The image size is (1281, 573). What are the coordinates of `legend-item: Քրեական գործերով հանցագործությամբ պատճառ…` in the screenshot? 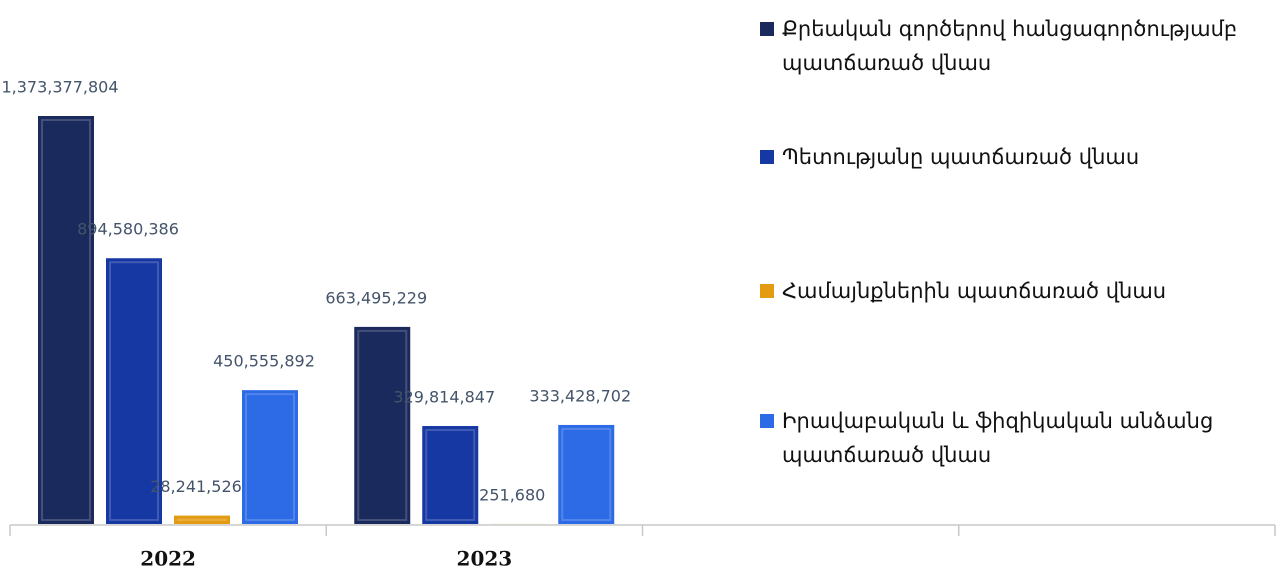 It's located at (1010, 46).